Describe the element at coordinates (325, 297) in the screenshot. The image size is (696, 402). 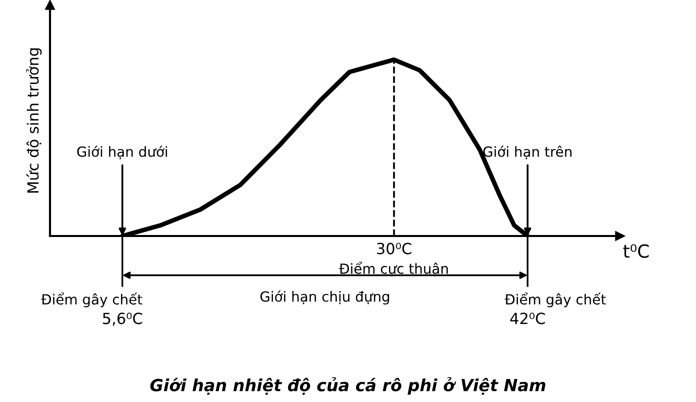
I see `text: Giới hạn chịu đựng` at that location.